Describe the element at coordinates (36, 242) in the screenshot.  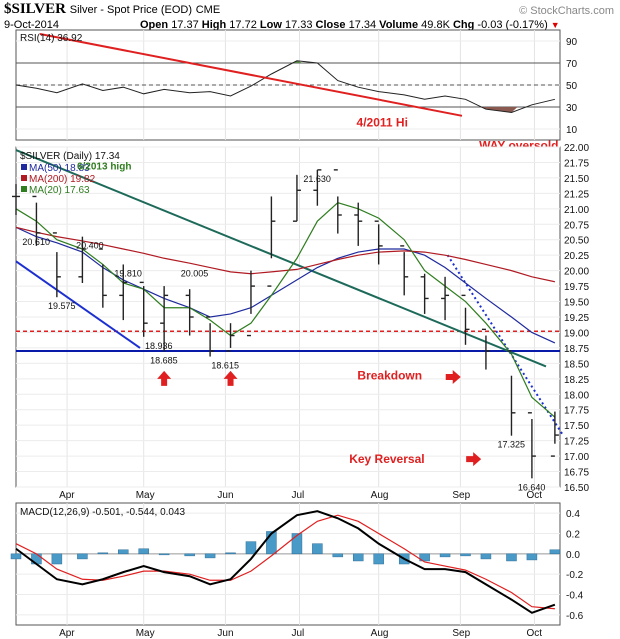
I see `price-value-label: 20.610` at that location.